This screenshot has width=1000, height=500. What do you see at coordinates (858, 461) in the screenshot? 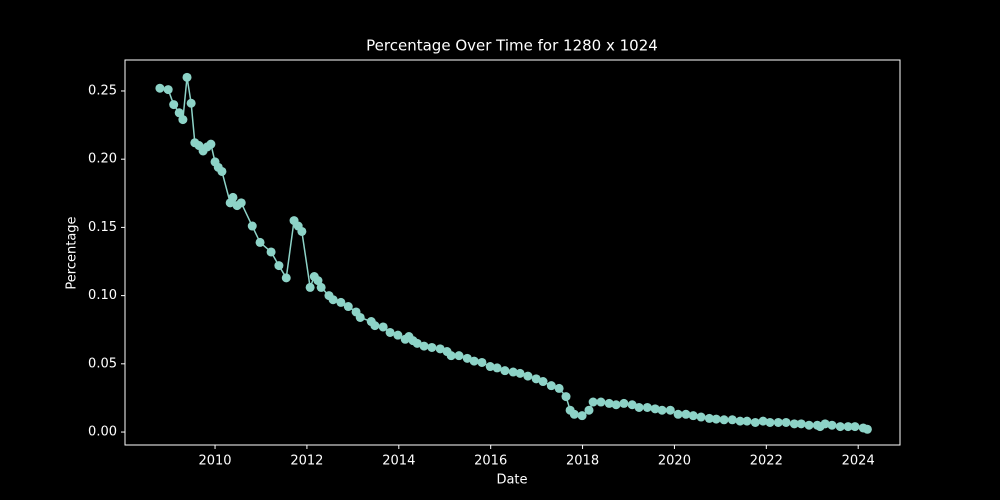
I see `x-tick-label: 2024` at bounding box center [858, 461].